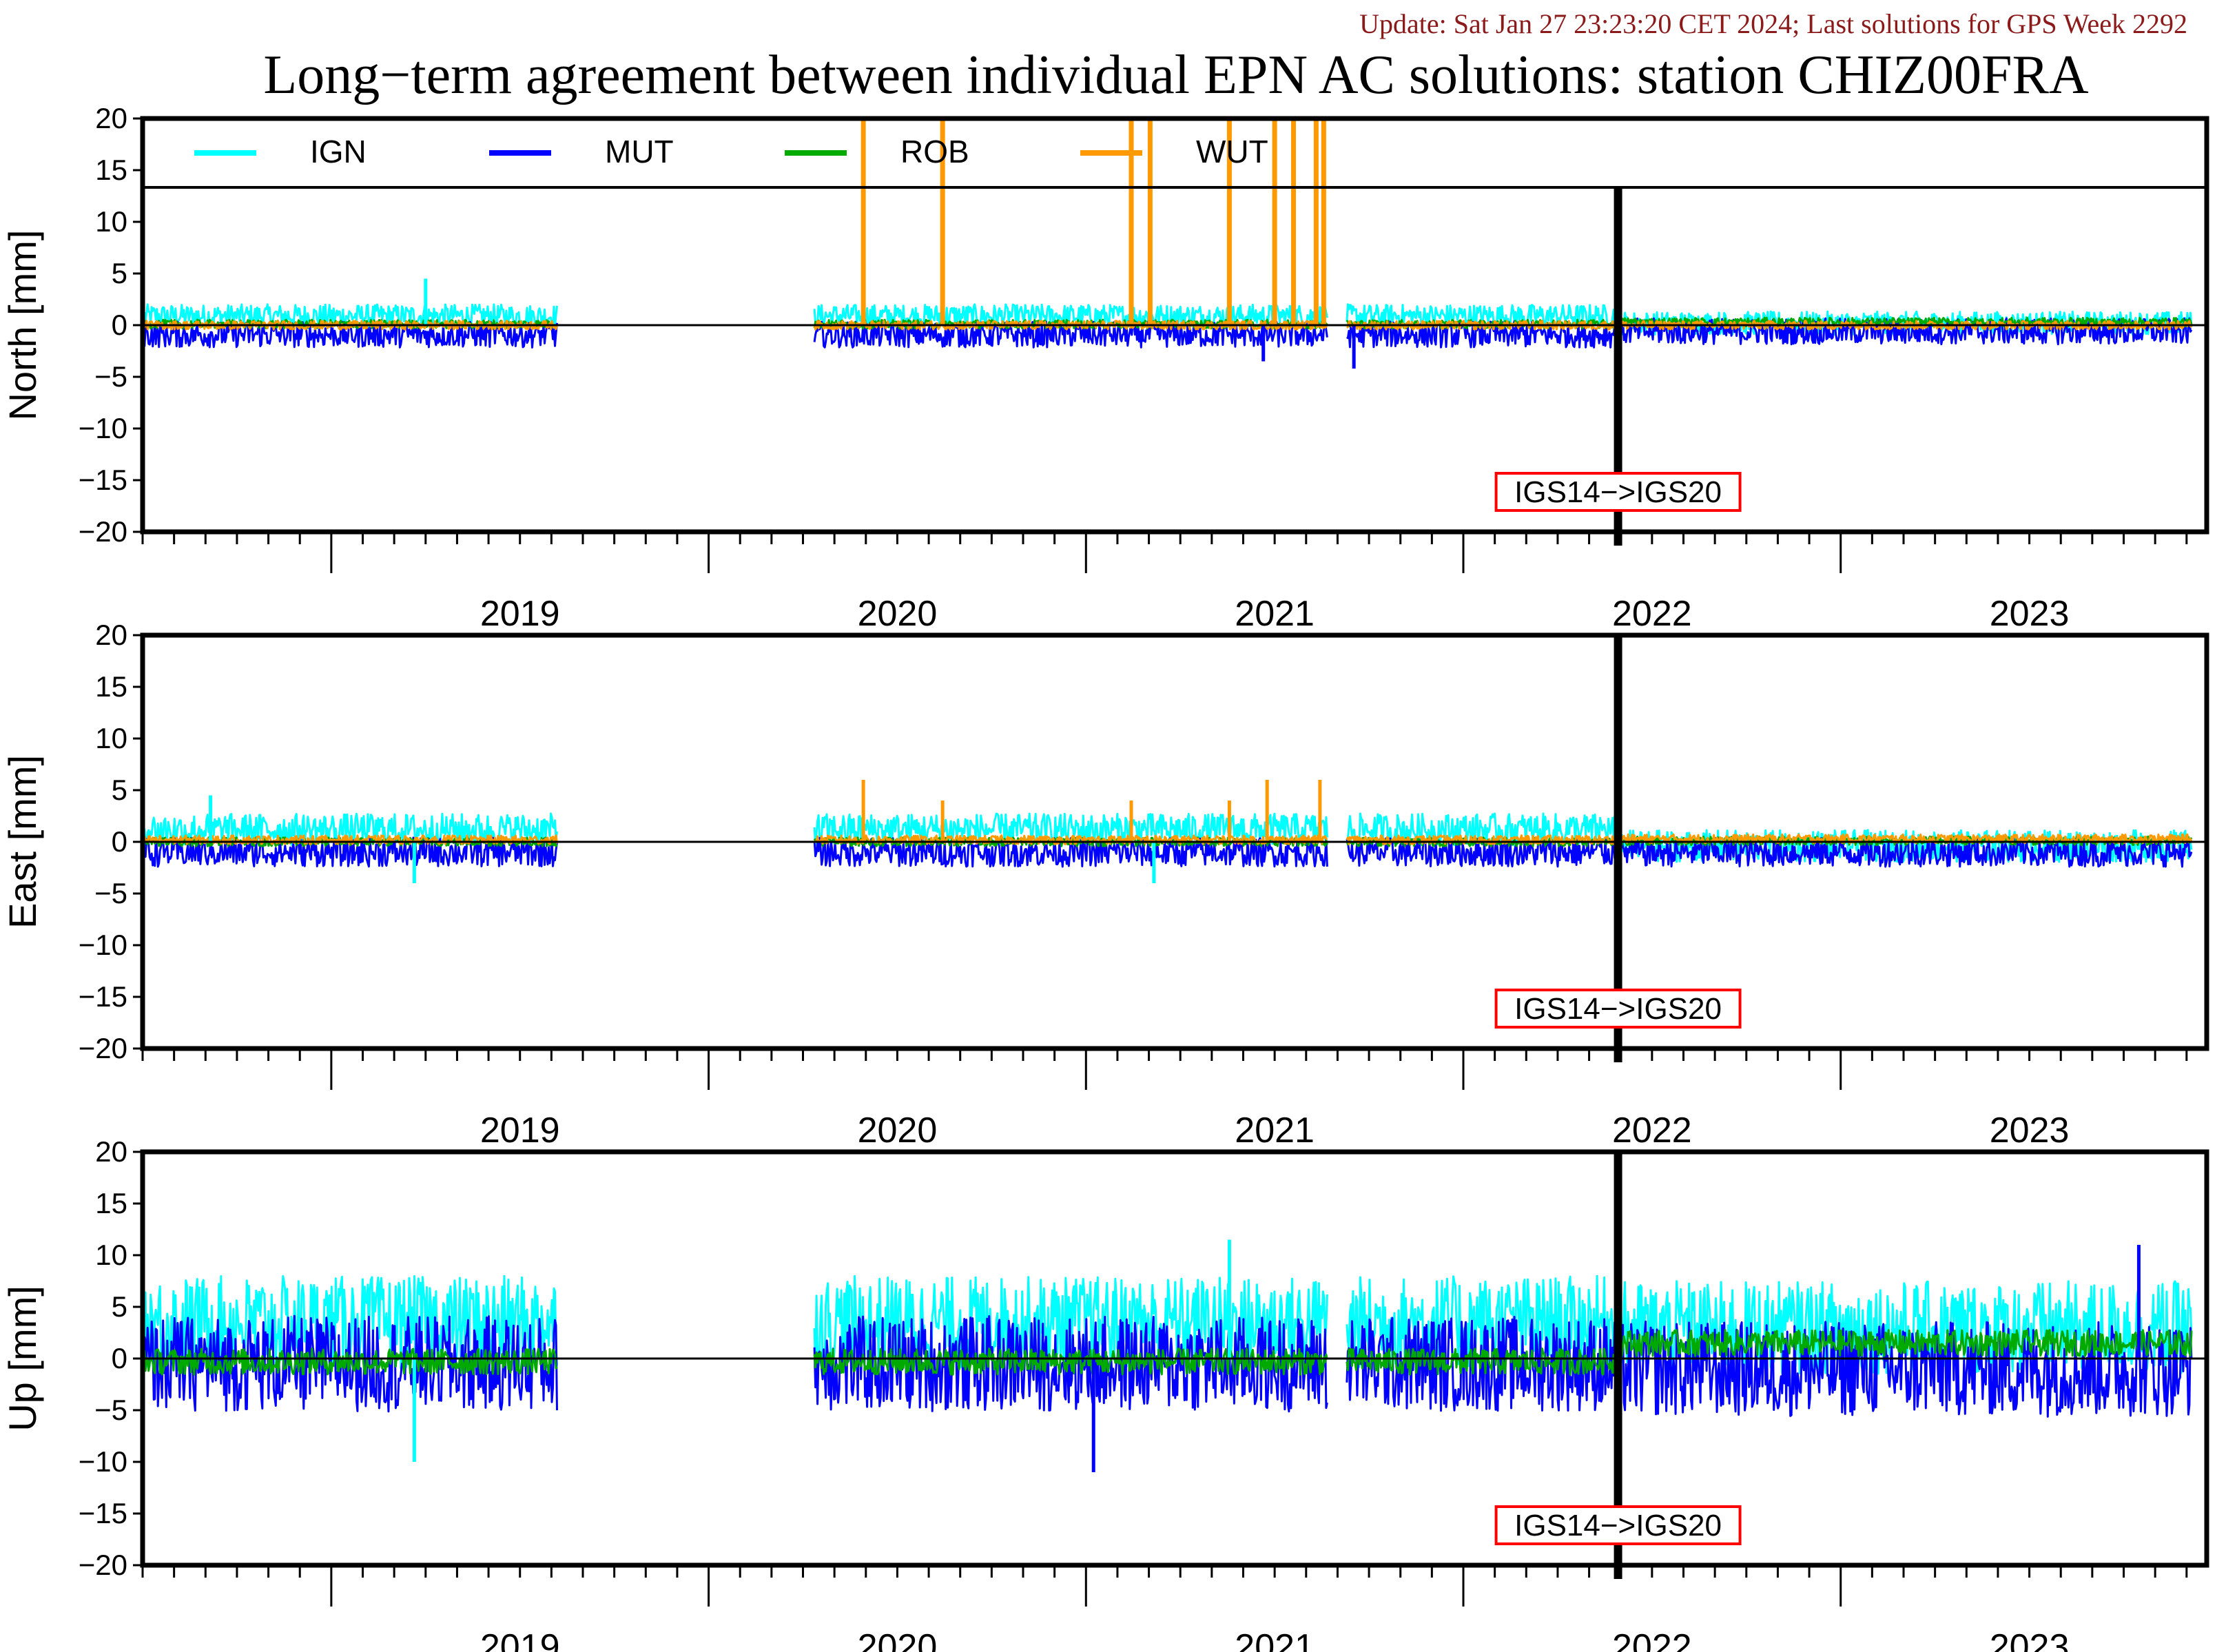 The height and width of the screenshot is (1652, 2226). What do you see at coordinates (639, 151) in the screenshot?
I see `legend-label-mut: MUT` at bounding box center [639, 151].